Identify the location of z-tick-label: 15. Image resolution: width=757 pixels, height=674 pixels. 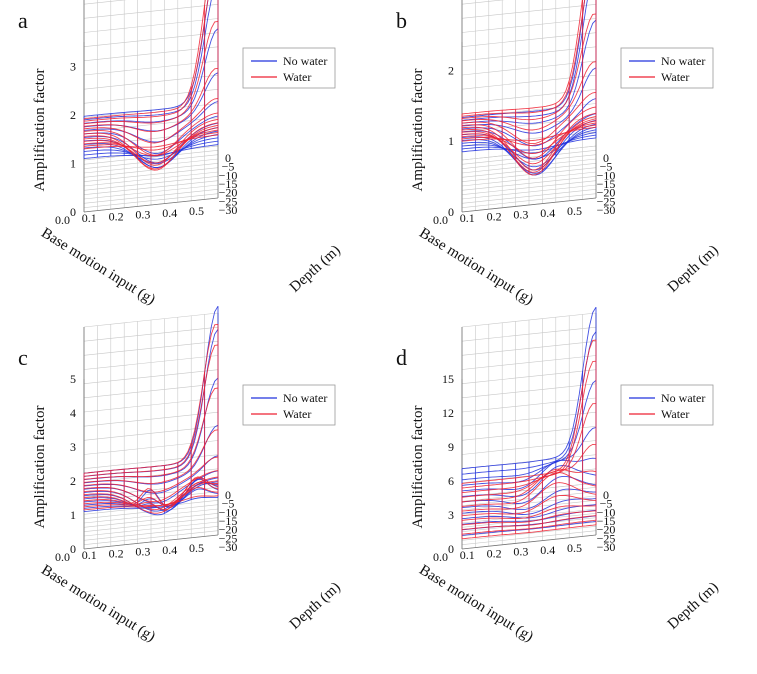
(448, 379).